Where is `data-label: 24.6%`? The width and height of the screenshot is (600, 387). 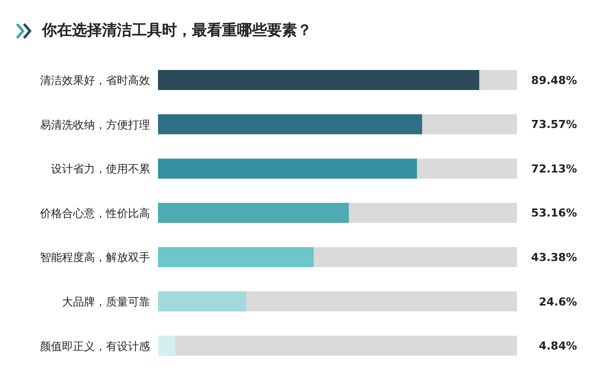
data-label: 24.6% is located at coordinates (557, 301).